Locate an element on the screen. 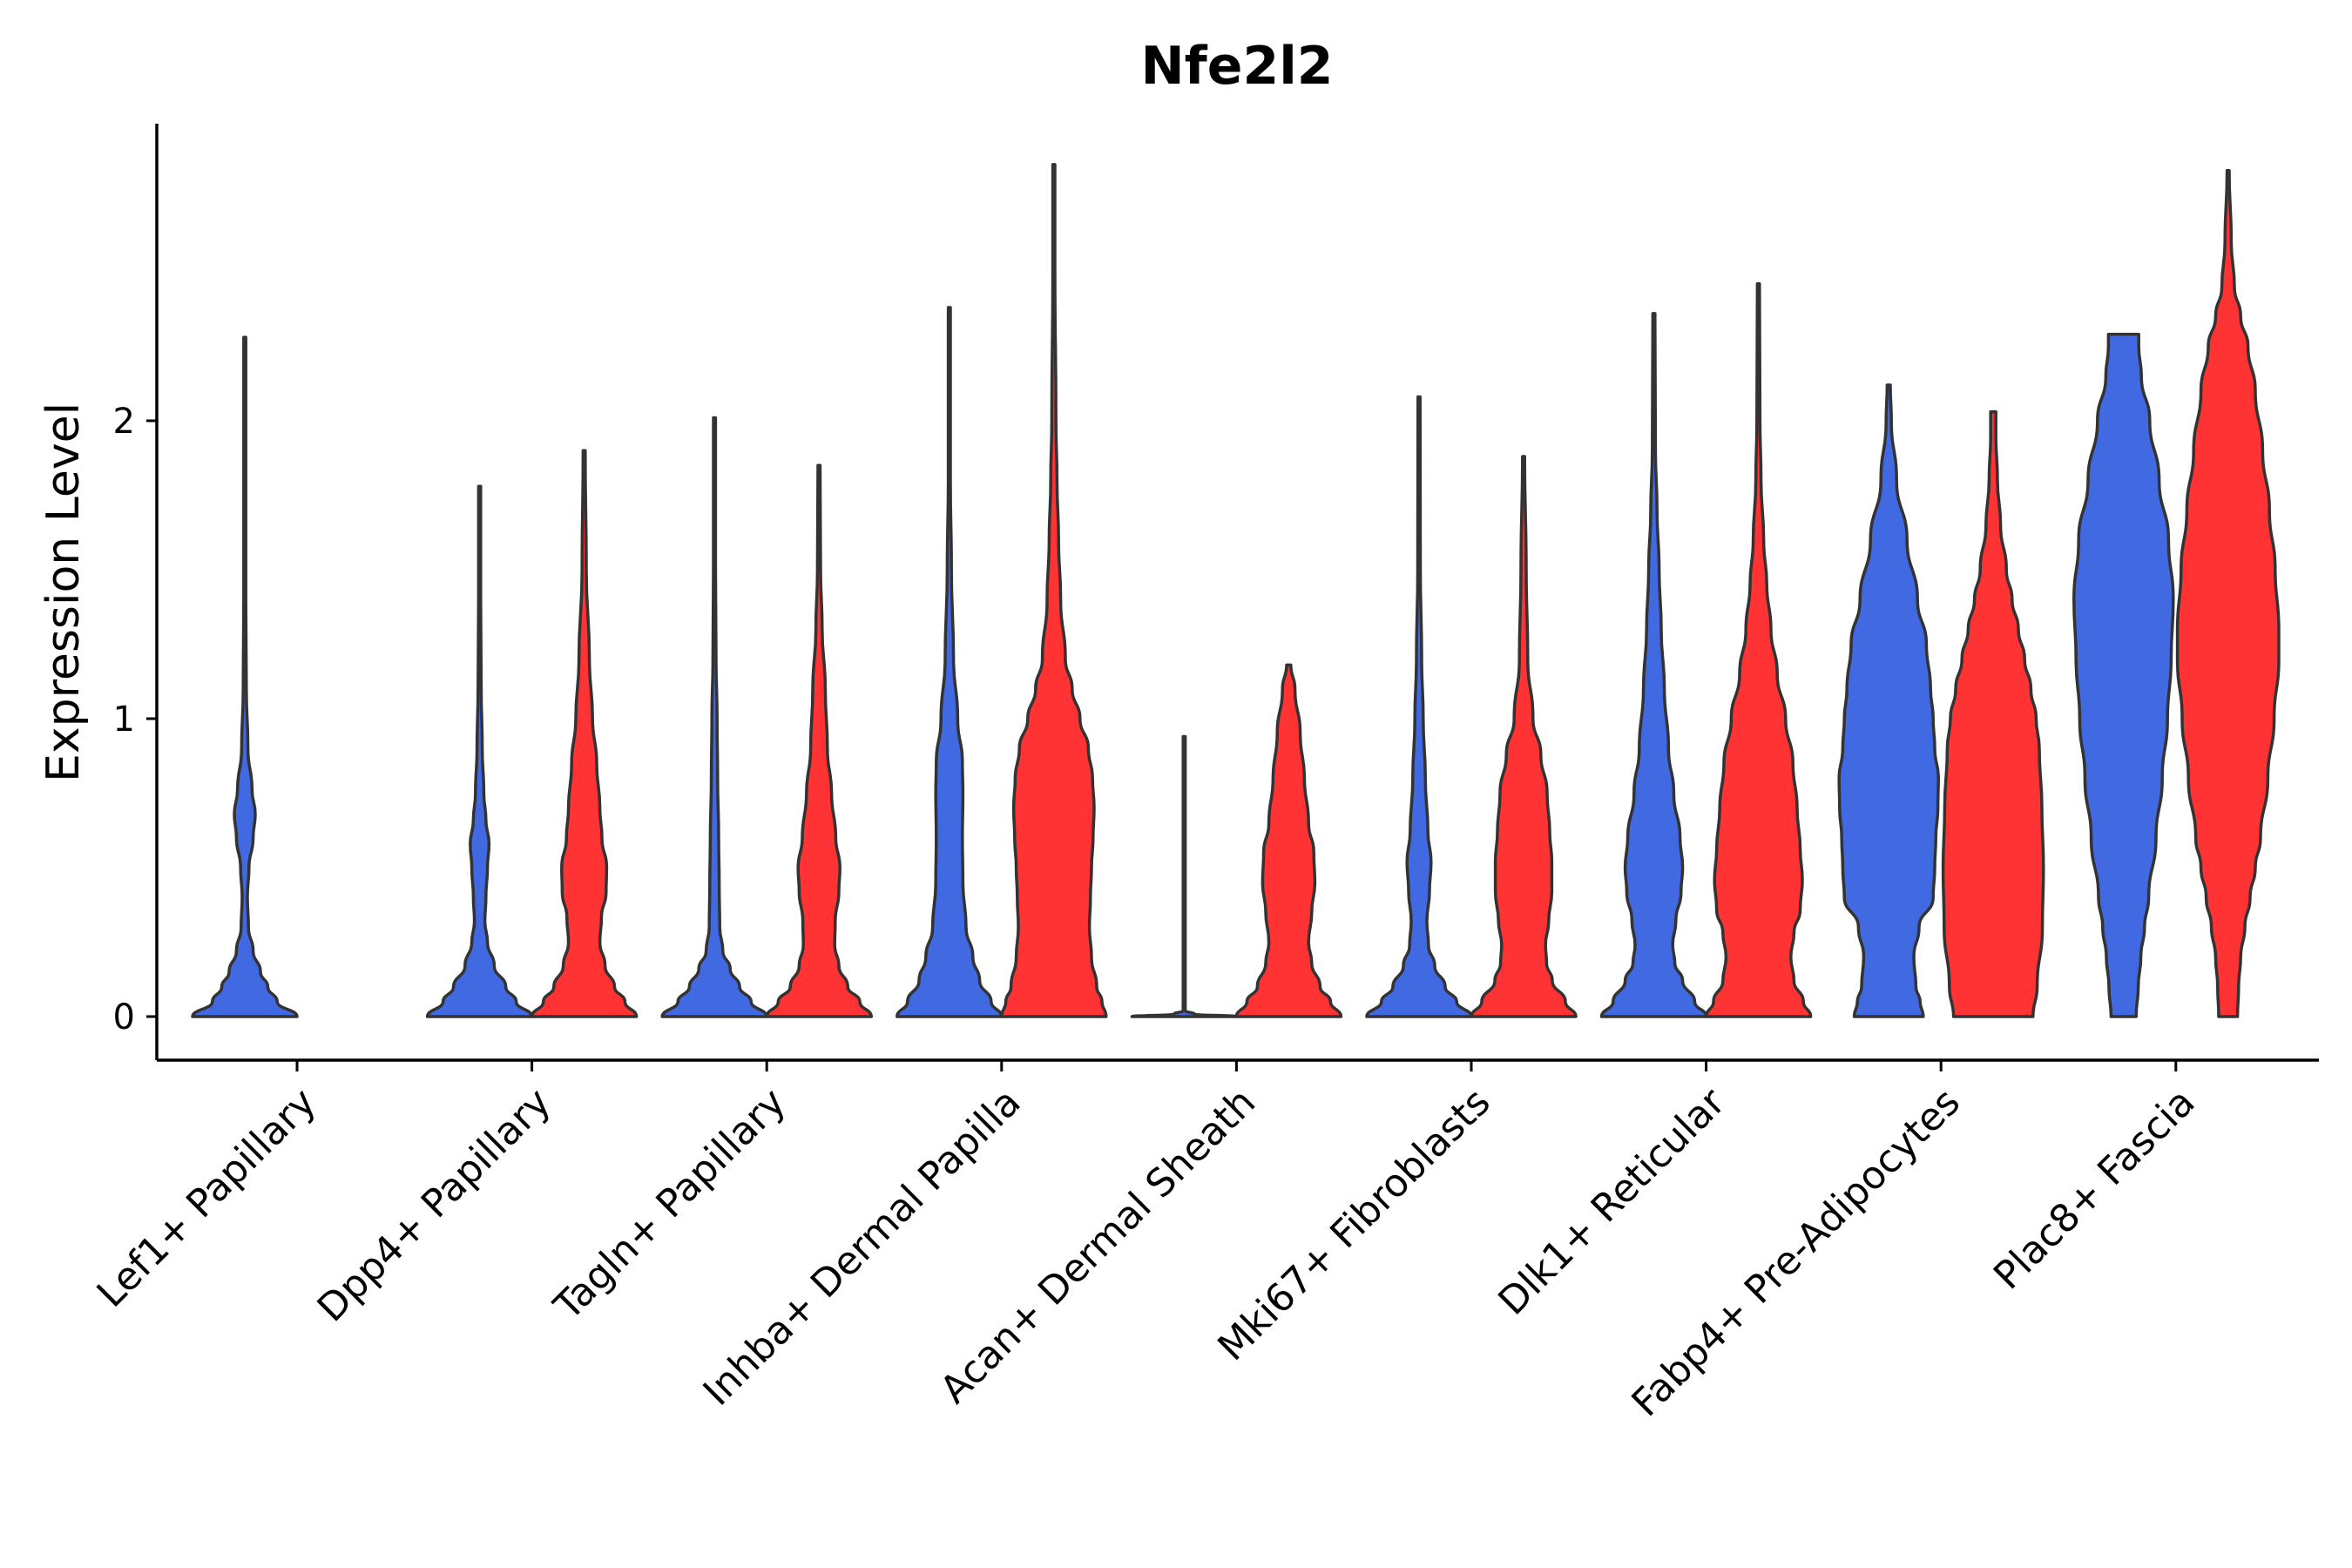 The width and height of the screenshot is (2352, 1568). x-tick-label: Dpp4+ Papillary is located at coordinates (434, 1205).